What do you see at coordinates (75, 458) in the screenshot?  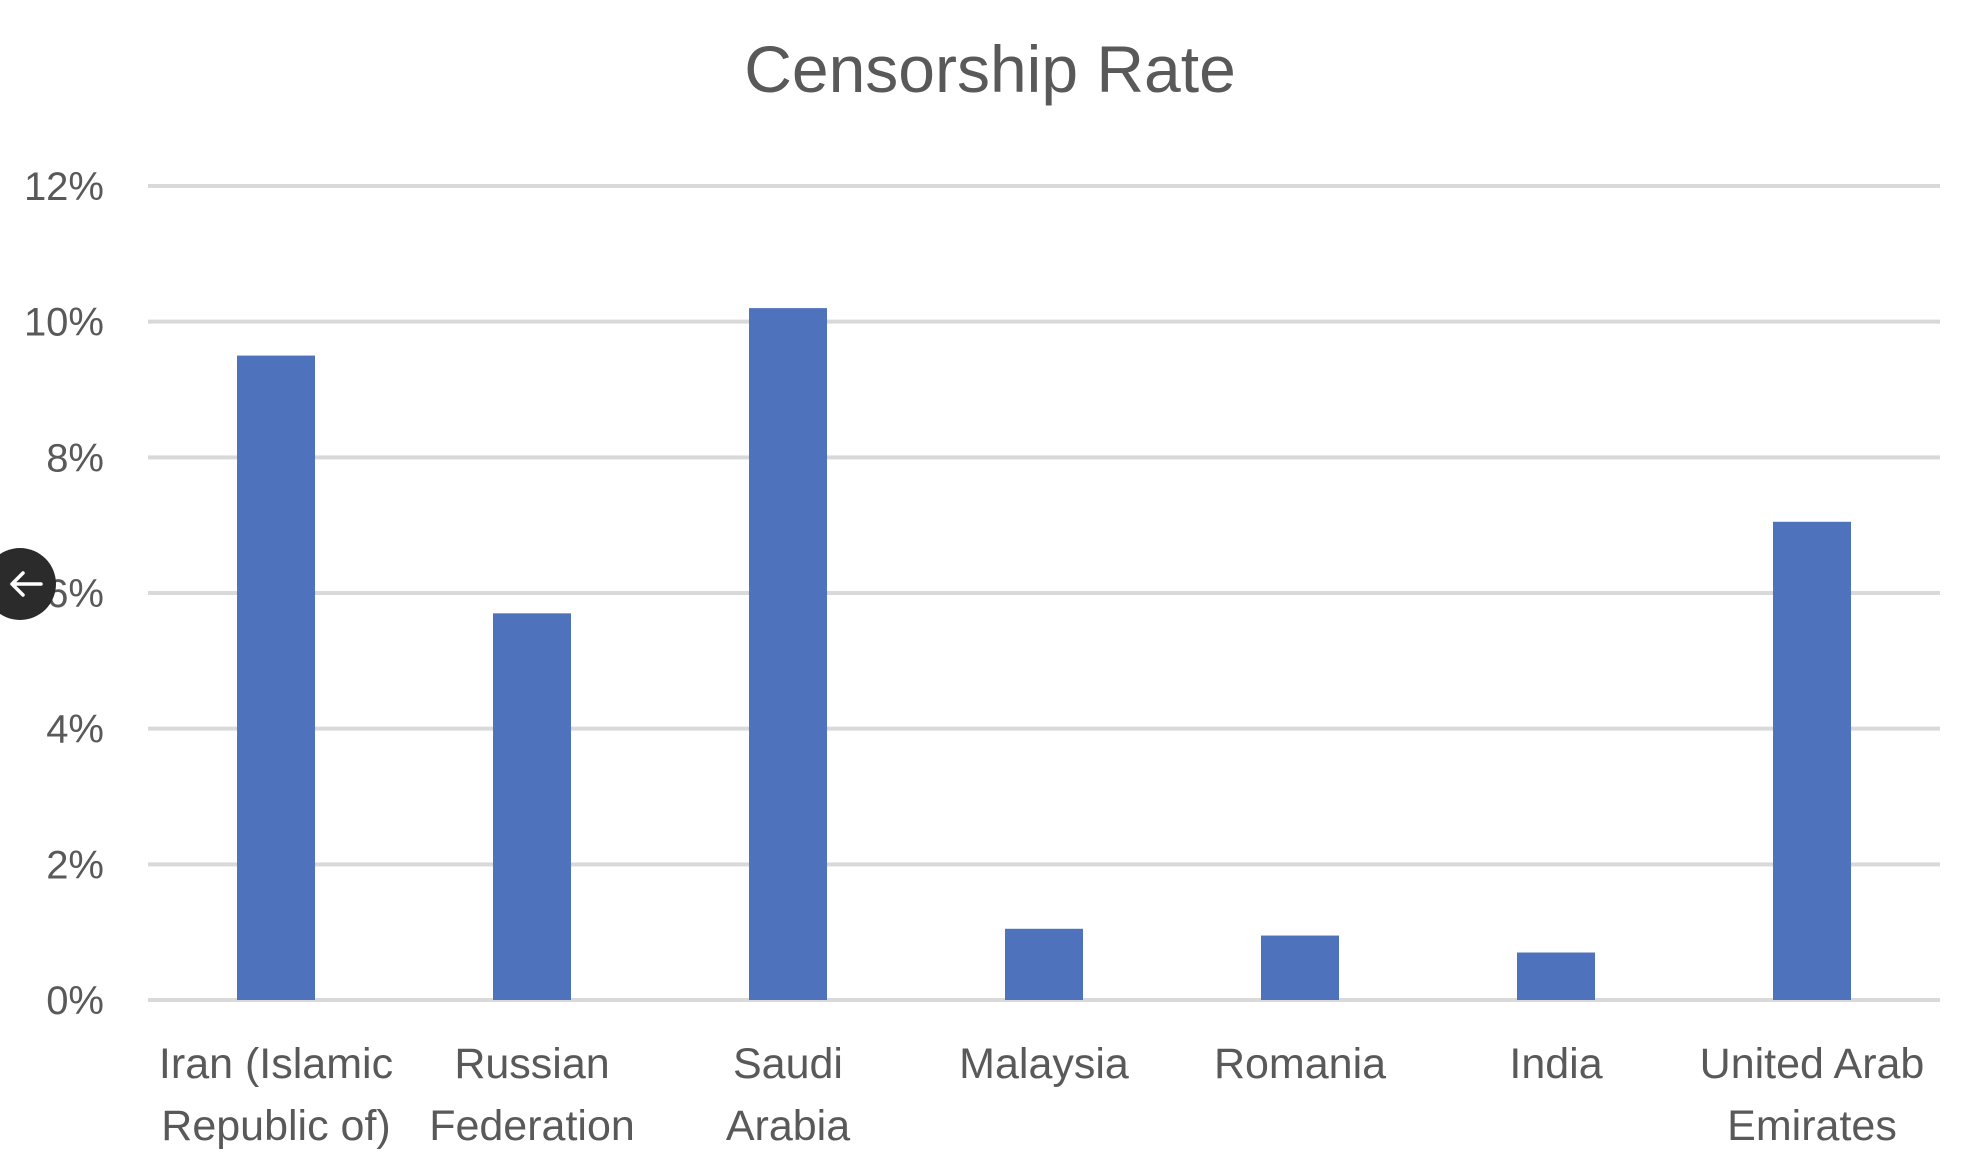 I see `y-tick-label: 8%` at bounding box center [75, 458].